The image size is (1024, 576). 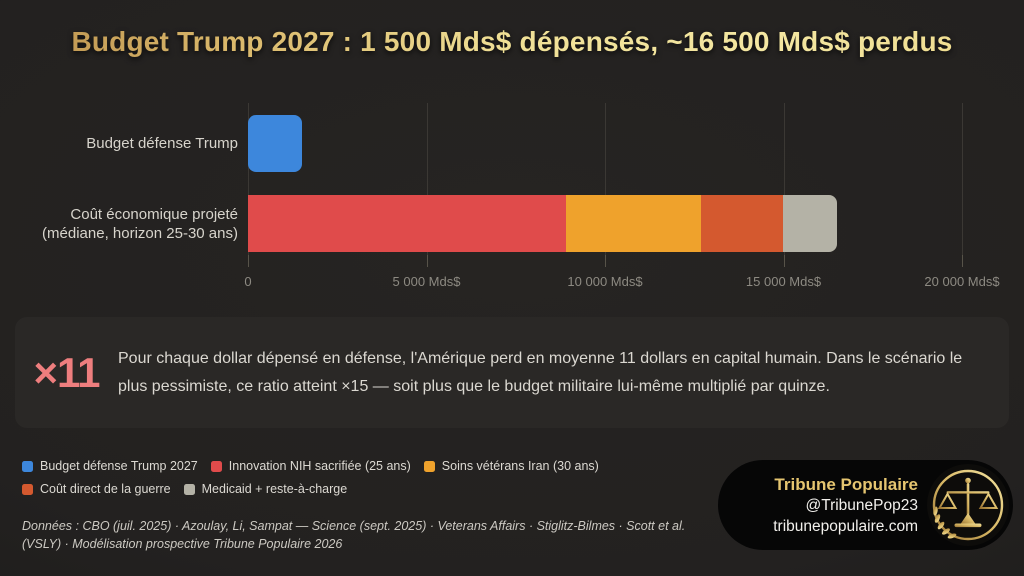 What do you see at coordinates (319, 466) in the screenshot?
I see `legend-label: Innovation NIH sacrifiée (25 ans)` at bounding box center [319, 466].